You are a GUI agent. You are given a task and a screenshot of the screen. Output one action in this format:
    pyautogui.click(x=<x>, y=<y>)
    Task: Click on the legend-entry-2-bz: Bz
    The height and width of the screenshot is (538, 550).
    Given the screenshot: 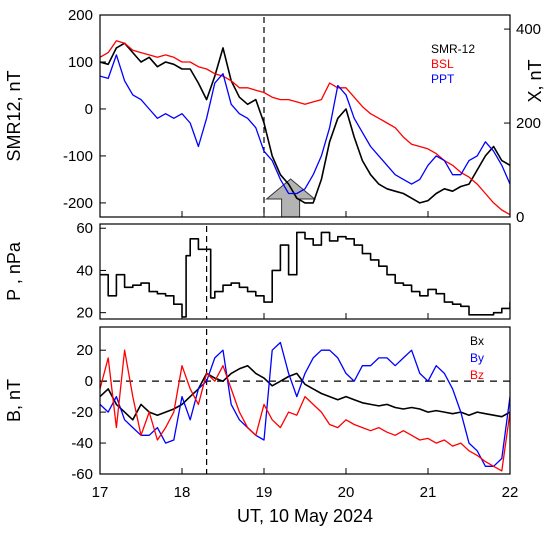 What is the action you would take?
    pyautogui.click(x=477, y=375)
    